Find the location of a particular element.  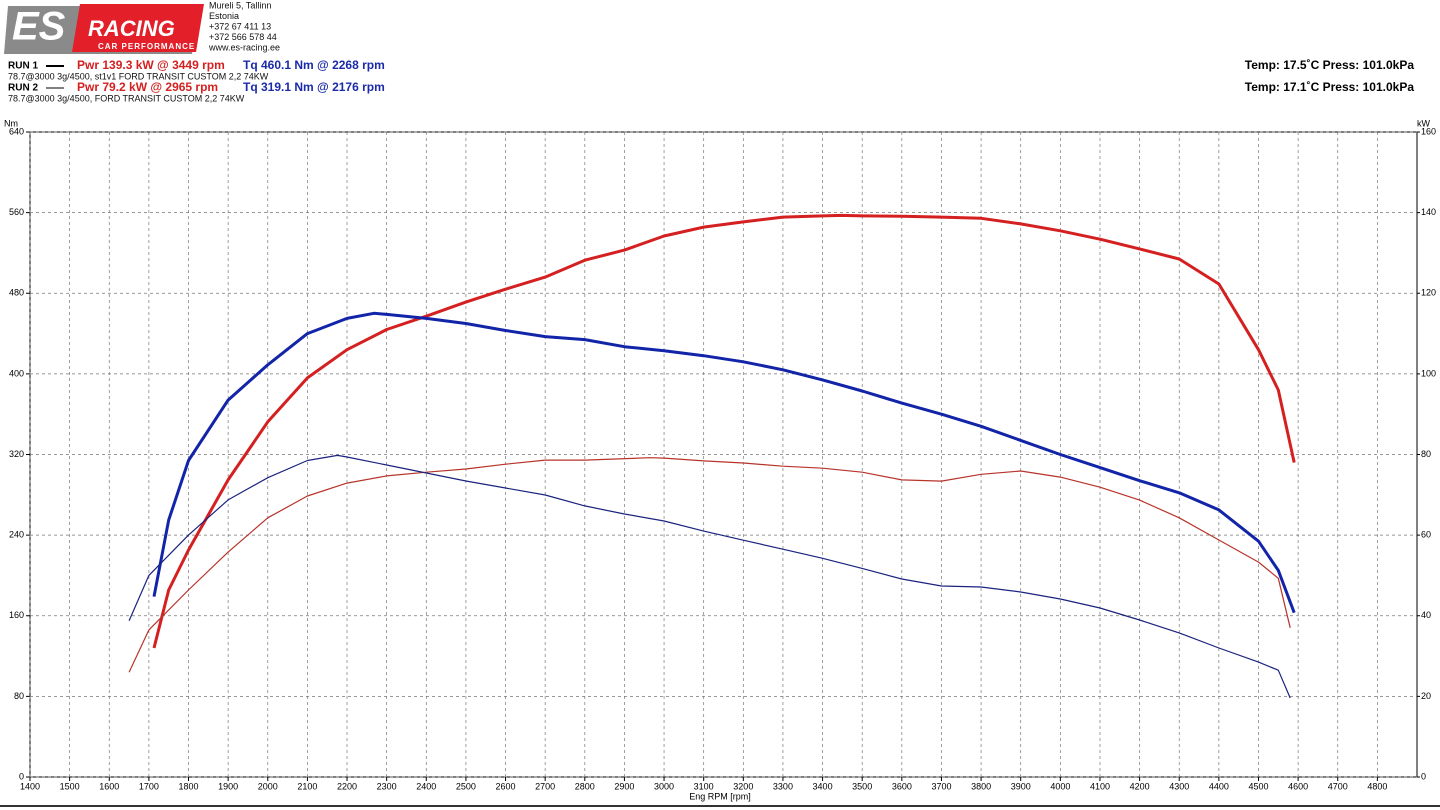

x-tick-label: 2800 is located at coordinates (585, 786).